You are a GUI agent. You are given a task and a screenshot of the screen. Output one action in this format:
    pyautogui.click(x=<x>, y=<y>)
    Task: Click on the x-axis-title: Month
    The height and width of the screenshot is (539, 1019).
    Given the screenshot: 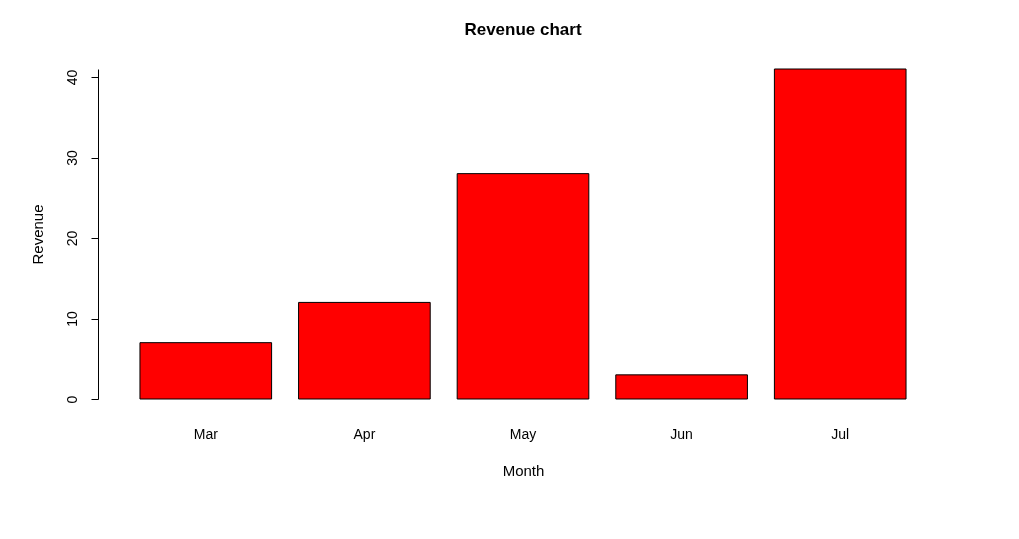 What is the action you would take?
    pyautogui.click(x=523, y=470)
    